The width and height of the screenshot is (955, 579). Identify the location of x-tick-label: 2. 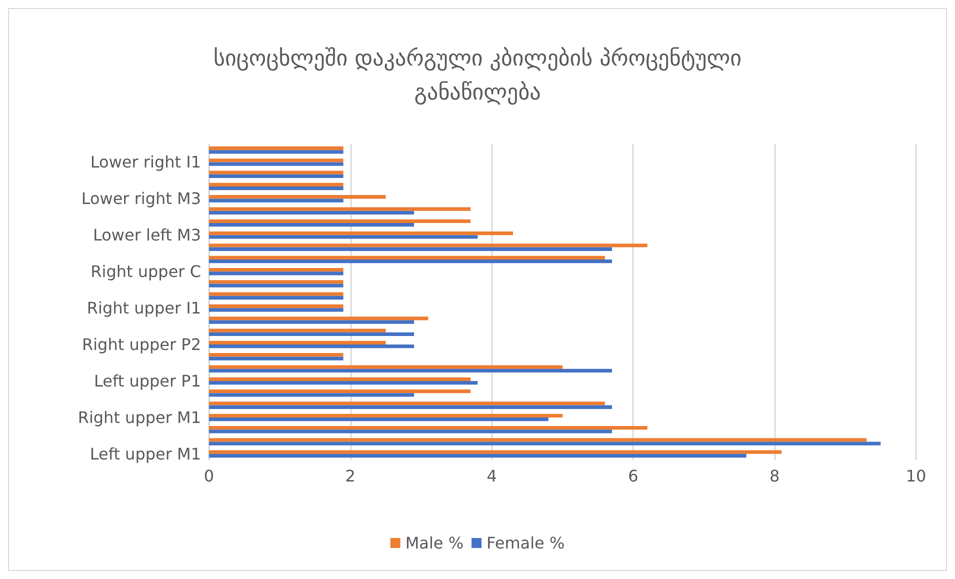
(350, 476).